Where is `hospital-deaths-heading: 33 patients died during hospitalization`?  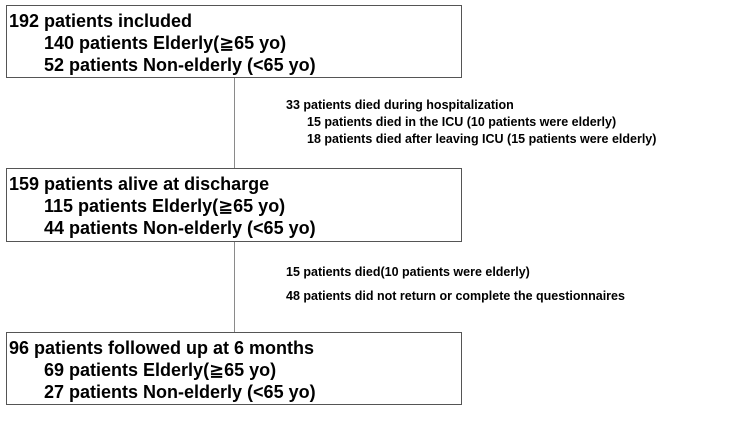
hospital-deaths-heading: 33 patients died during hospitalization is located at coordinates (400, 105).